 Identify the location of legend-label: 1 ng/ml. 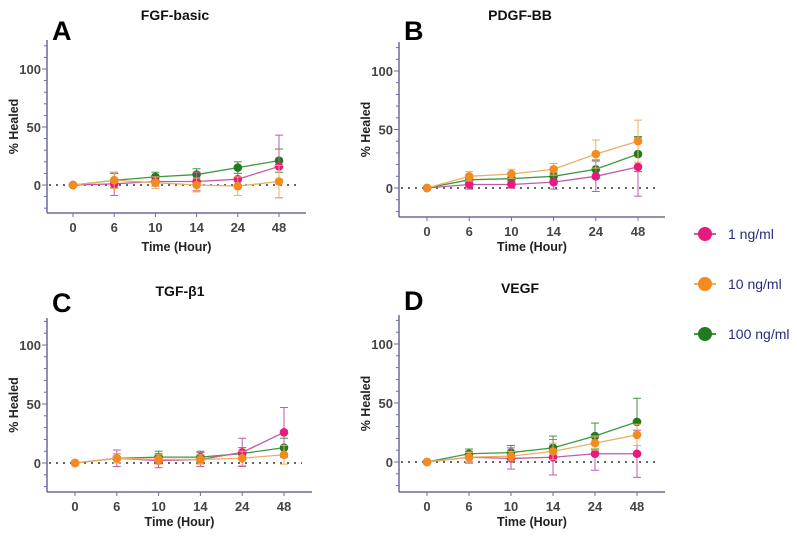
(751, 234).